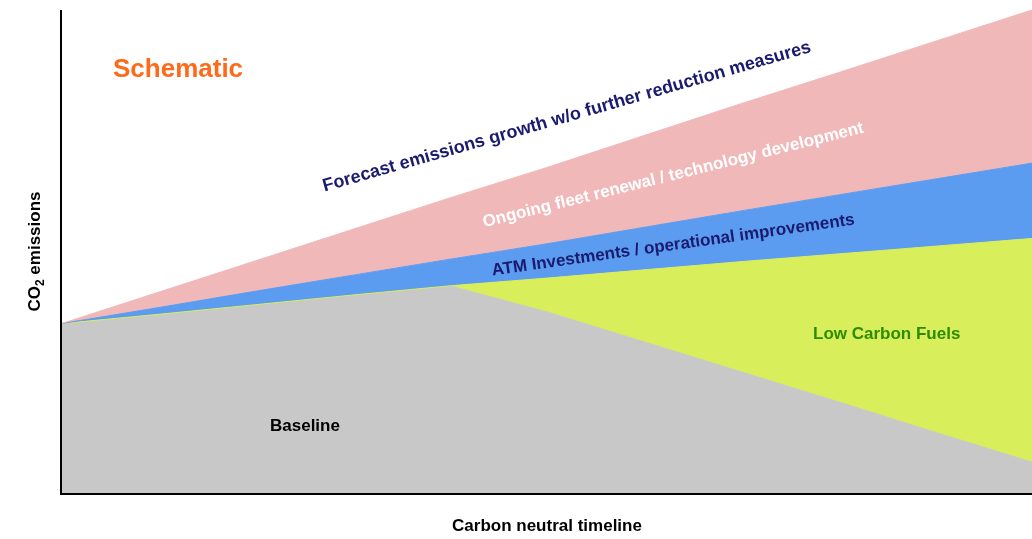 The image size is (1032, 539). Describe the element at coordinates (178, 68) in the screenshot. I see `annotation: Schematic` at that location.